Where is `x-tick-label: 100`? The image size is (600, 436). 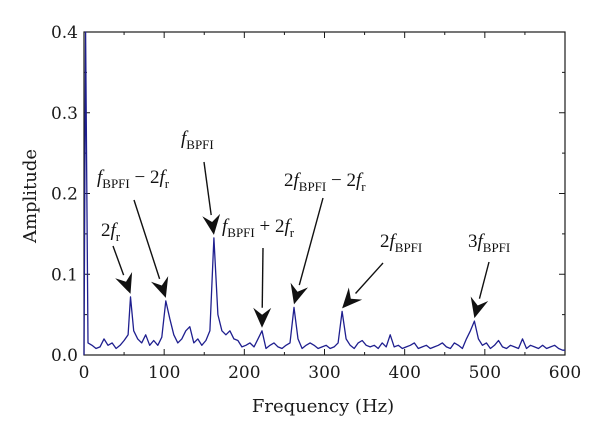 x-tick-label: 100 is located at coordinates (164, 373).